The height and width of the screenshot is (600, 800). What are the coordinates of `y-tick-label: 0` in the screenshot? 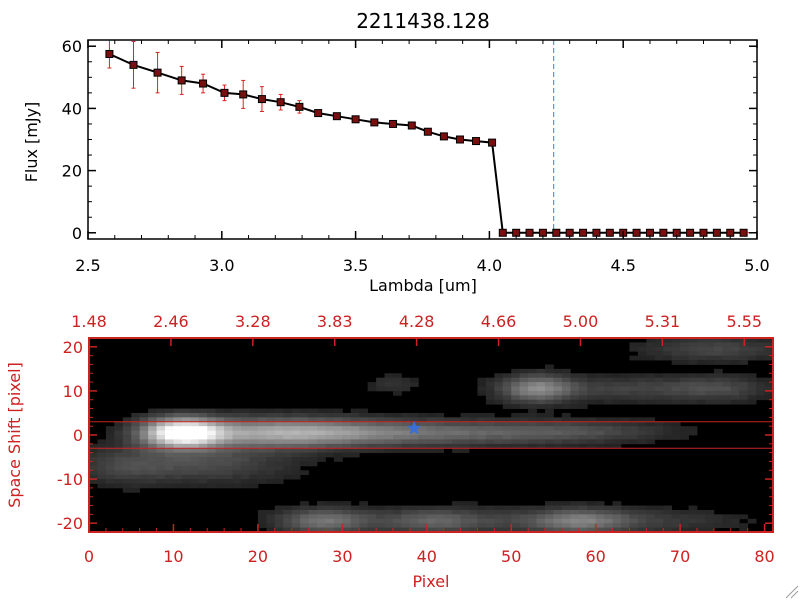 It's located at (77, 233).